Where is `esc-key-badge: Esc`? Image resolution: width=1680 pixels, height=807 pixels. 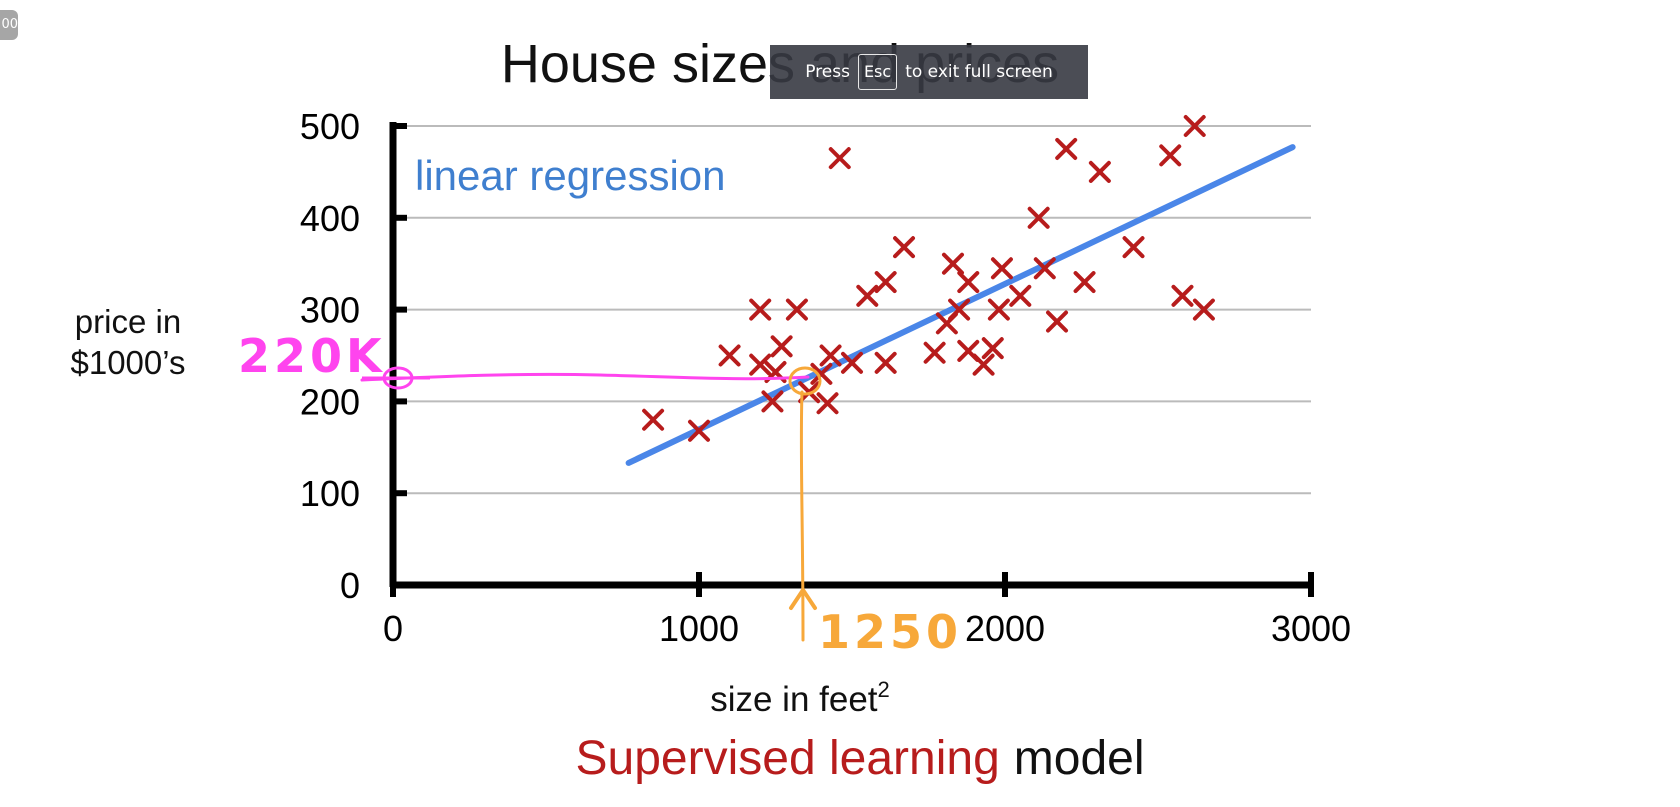 esc-key-badge: Esc is located at coordinates (877, 72).